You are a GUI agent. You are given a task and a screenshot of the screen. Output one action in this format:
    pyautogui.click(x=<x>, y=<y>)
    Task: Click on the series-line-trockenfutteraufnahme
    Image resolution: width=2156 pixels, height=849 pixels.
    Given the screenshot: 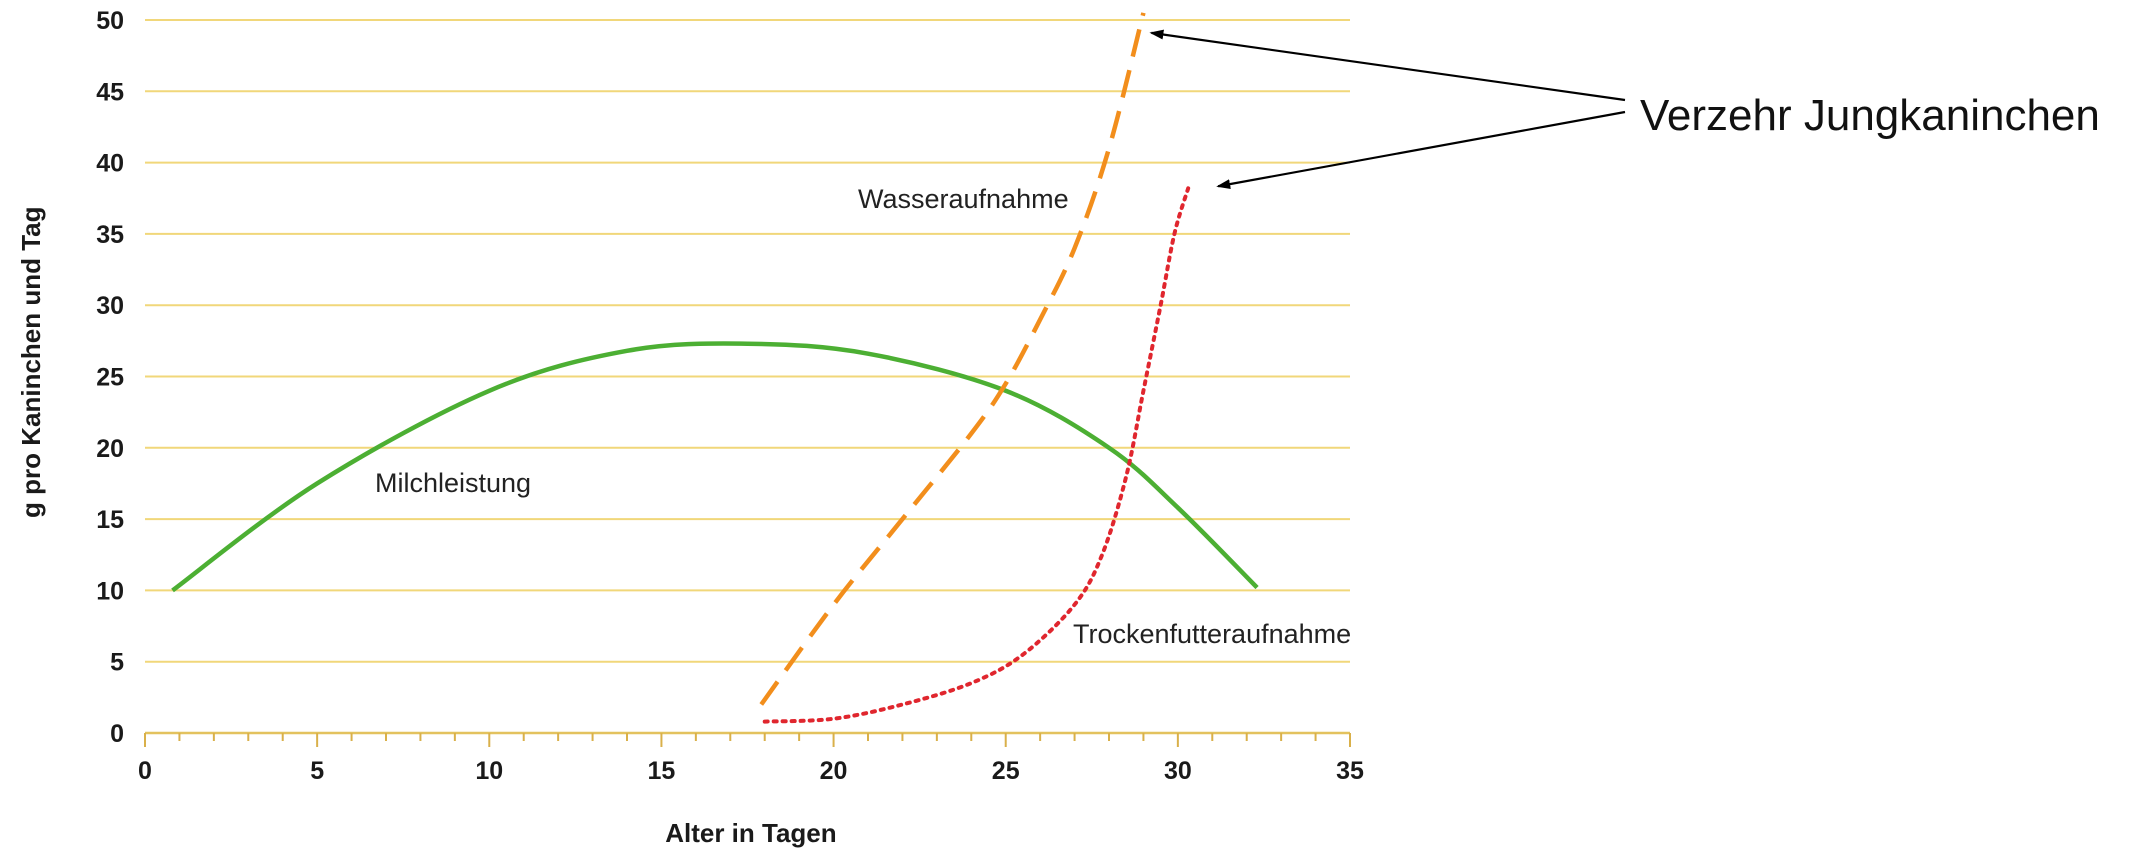 What is the action you would take?
    pyautogui.click(x=976, y=455)
    